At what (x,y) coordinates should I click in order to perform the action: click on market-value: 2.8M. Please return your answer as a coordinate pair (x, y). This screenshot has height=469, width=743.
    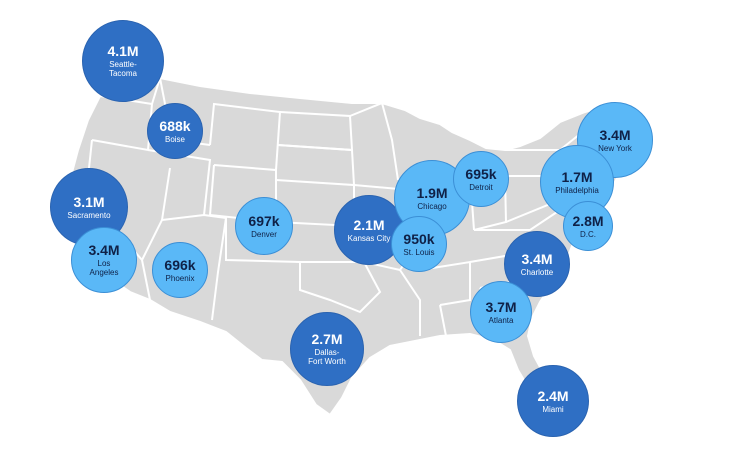
    Looking at the image, I should click on (588, 220).